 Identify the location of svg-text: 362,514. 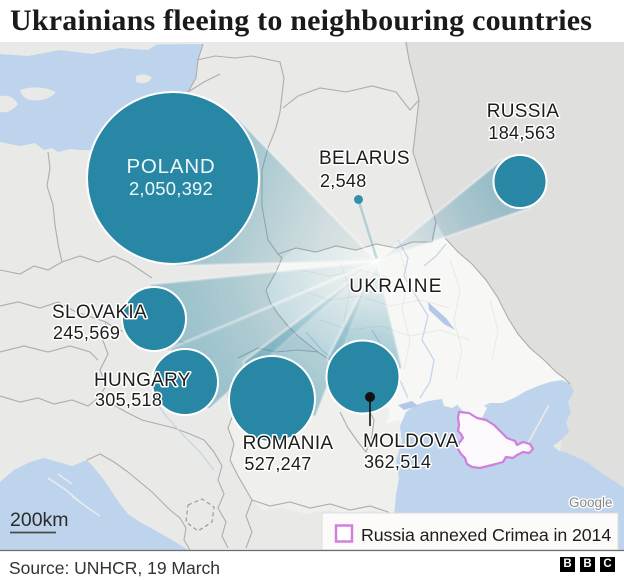
(397, 462).